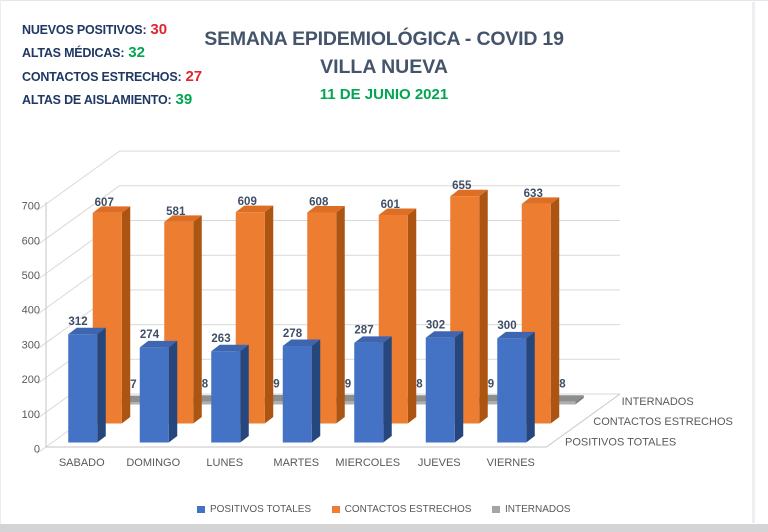  I want to click on window-left-border, so click(0, 262).